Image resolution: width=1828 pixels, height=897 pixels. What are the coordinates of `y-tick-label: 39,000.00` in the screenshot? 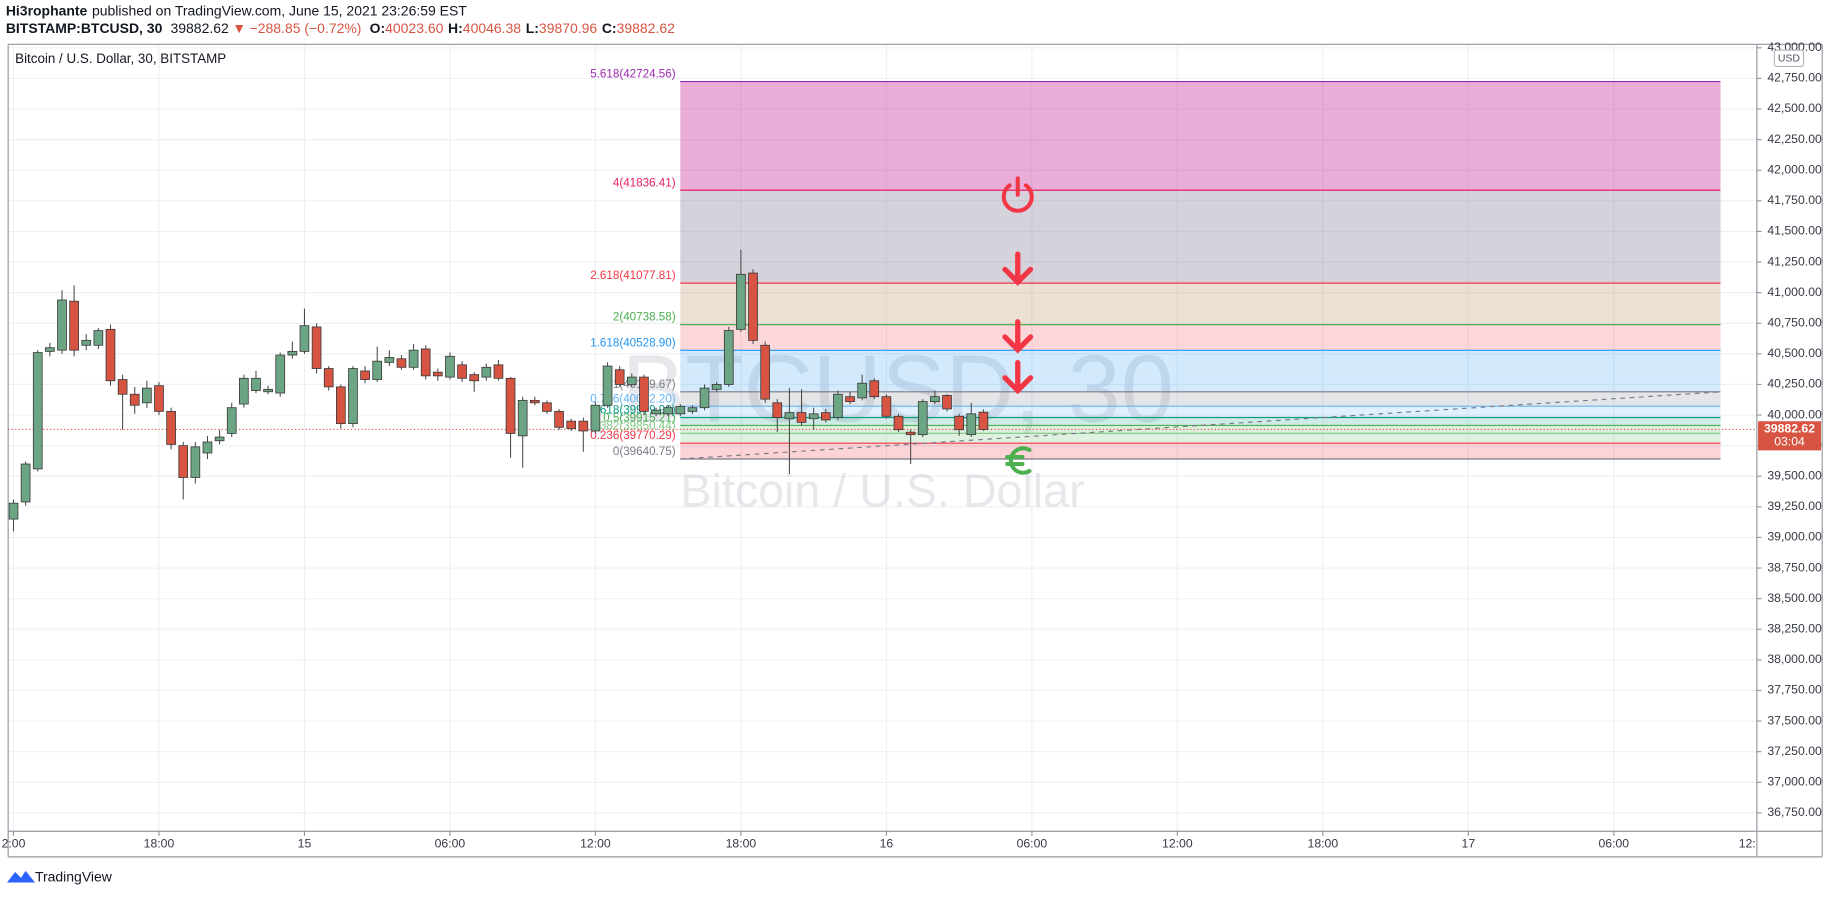 It's located at (1794, 537).